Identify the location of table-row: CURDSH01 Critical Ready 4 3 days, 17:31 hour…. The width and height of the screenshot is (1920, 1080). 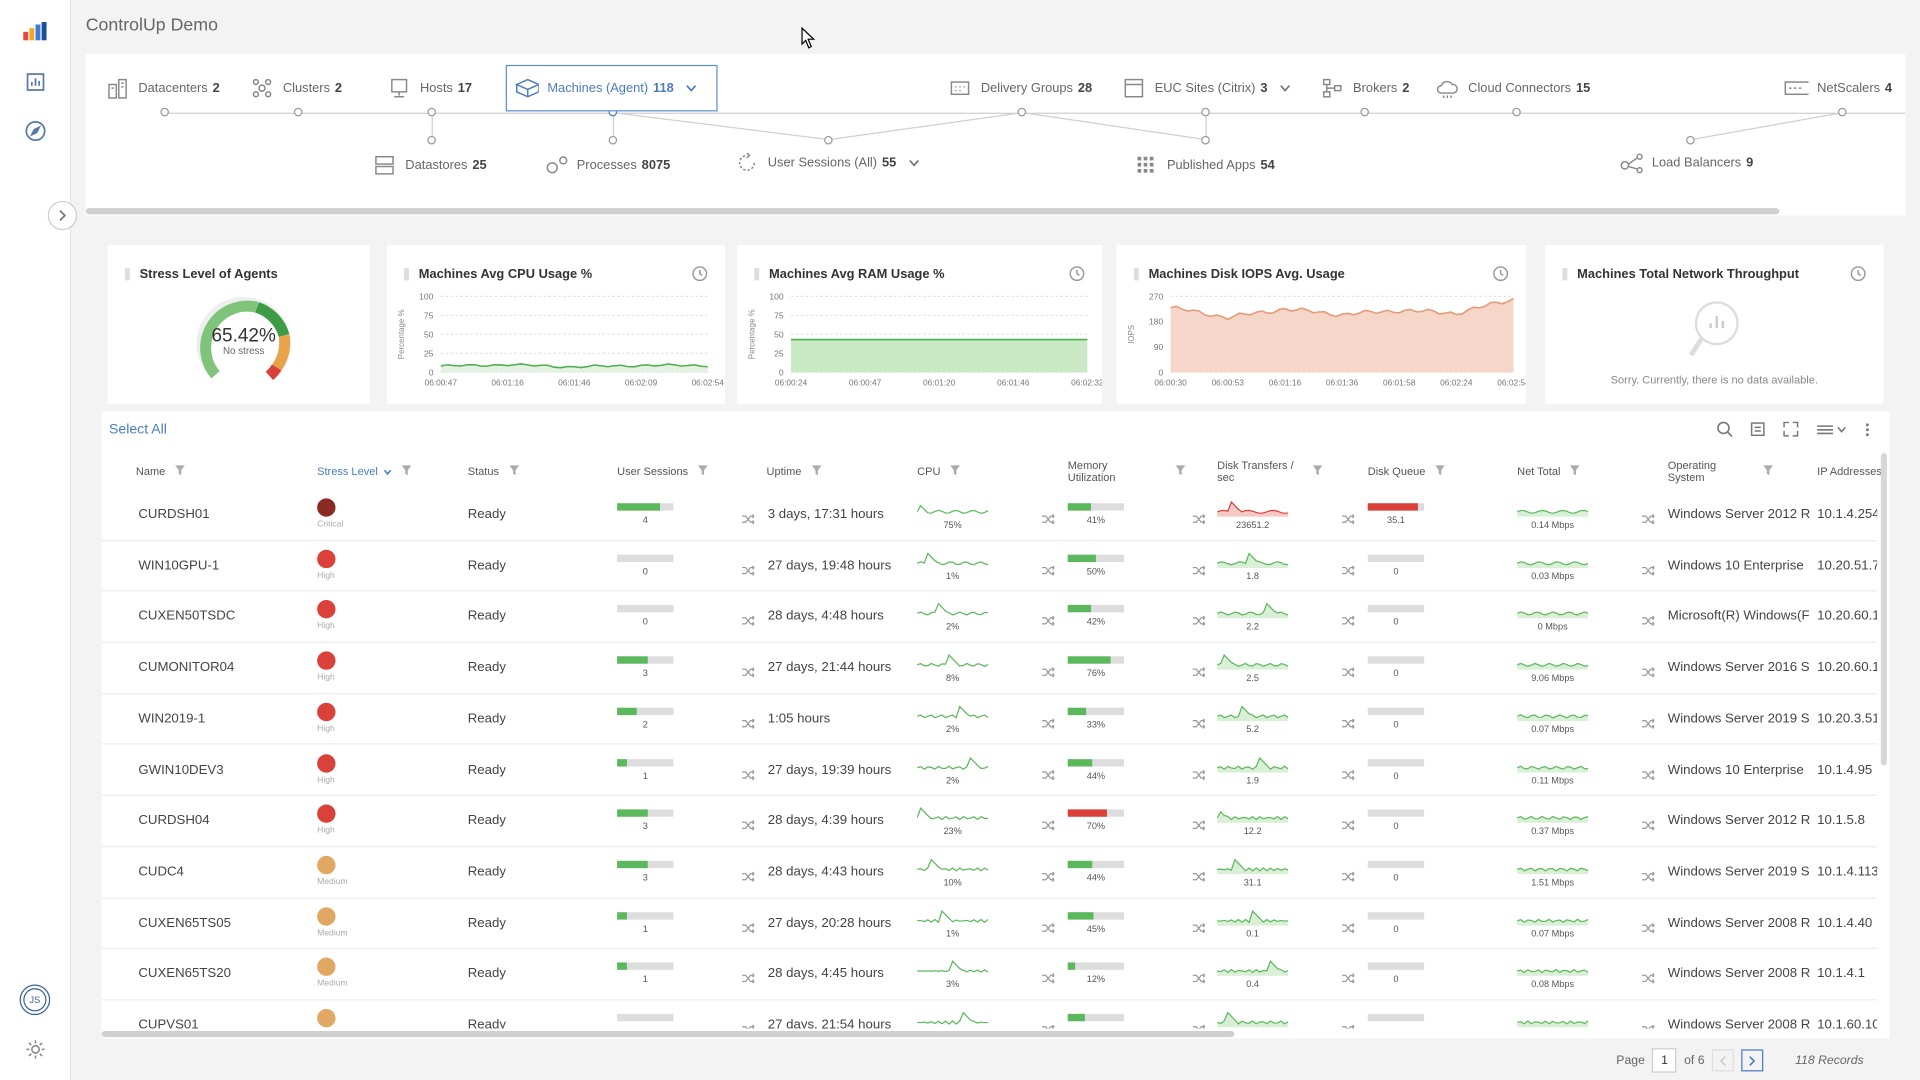
(989, 515).